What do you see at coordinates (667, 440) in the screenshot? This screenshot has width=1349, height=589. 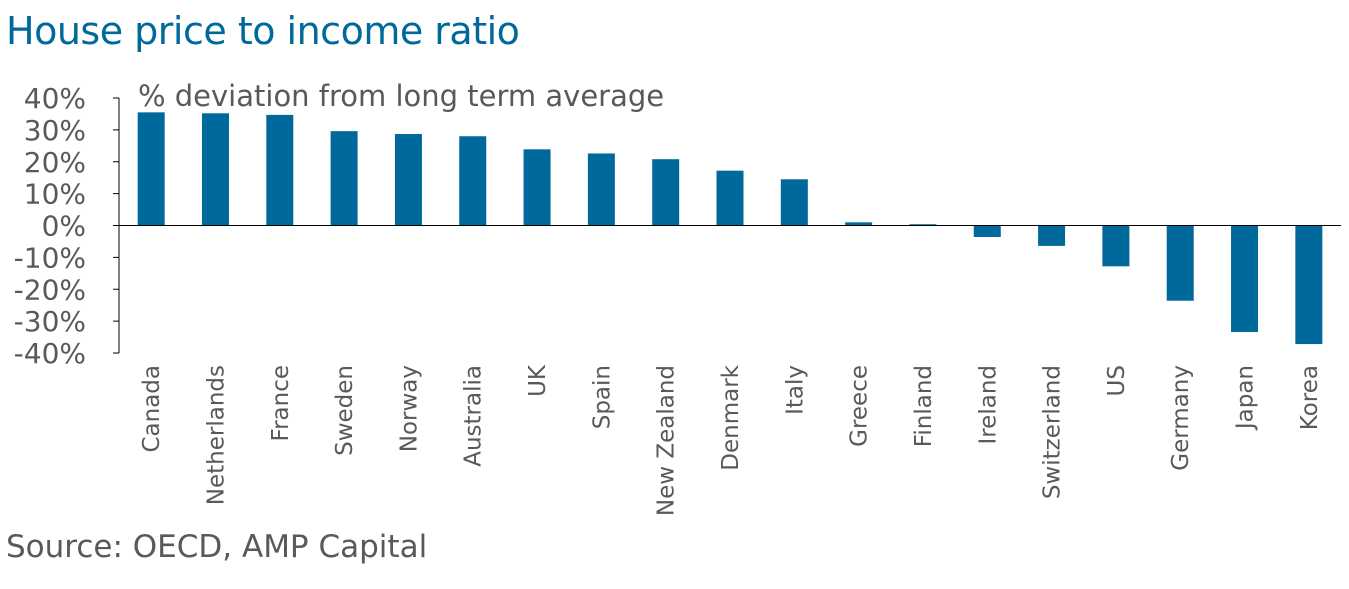 I see `x-tick-label: New Zealand` at bounding box center [667, 440].